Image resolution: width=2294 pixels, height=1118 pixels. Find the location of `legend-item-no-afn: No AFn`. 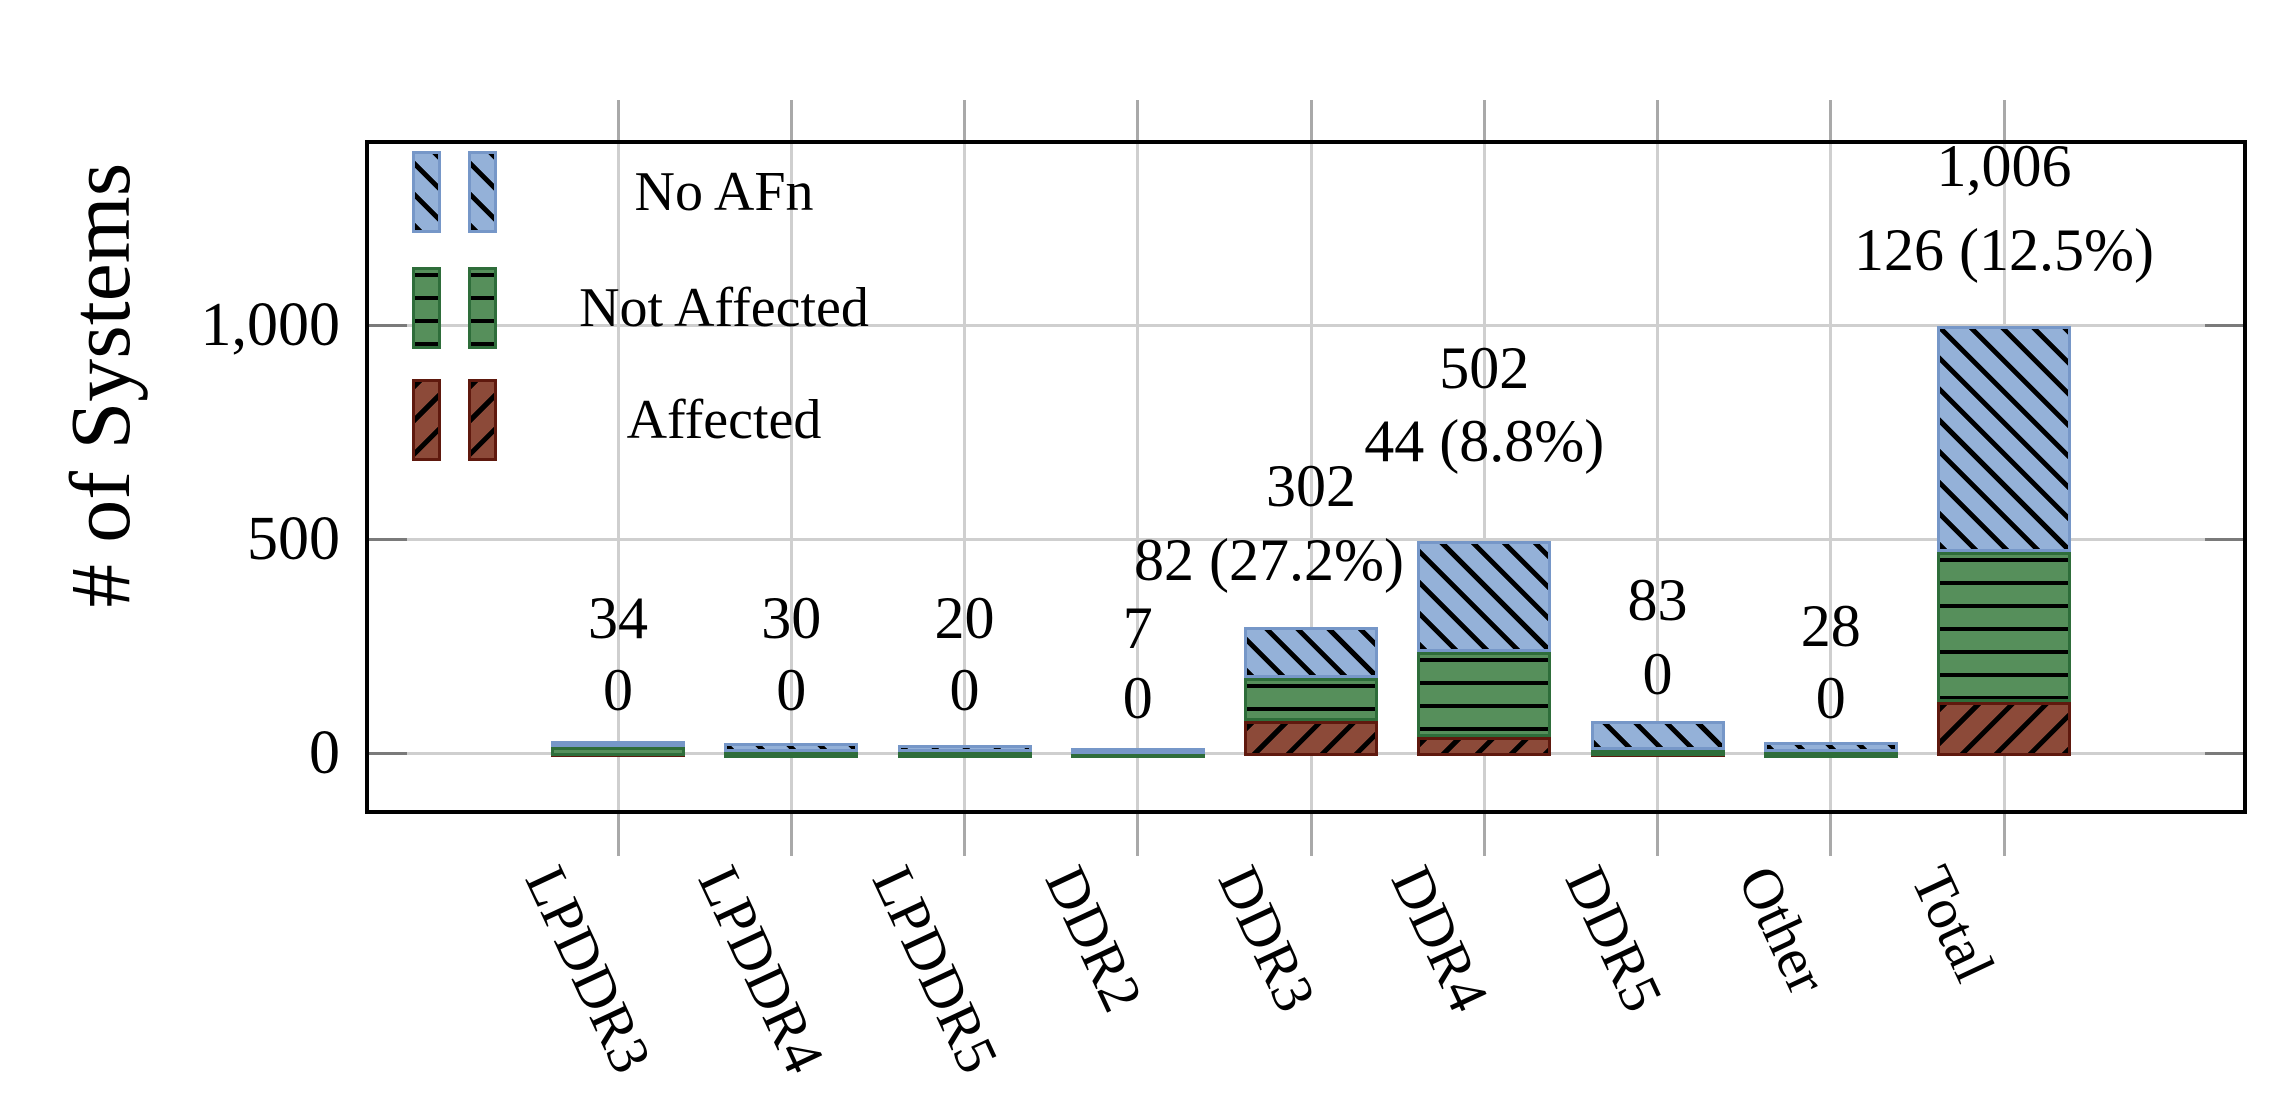

legend-item-no-afn: No AFn is located at coordinates (668, 192).